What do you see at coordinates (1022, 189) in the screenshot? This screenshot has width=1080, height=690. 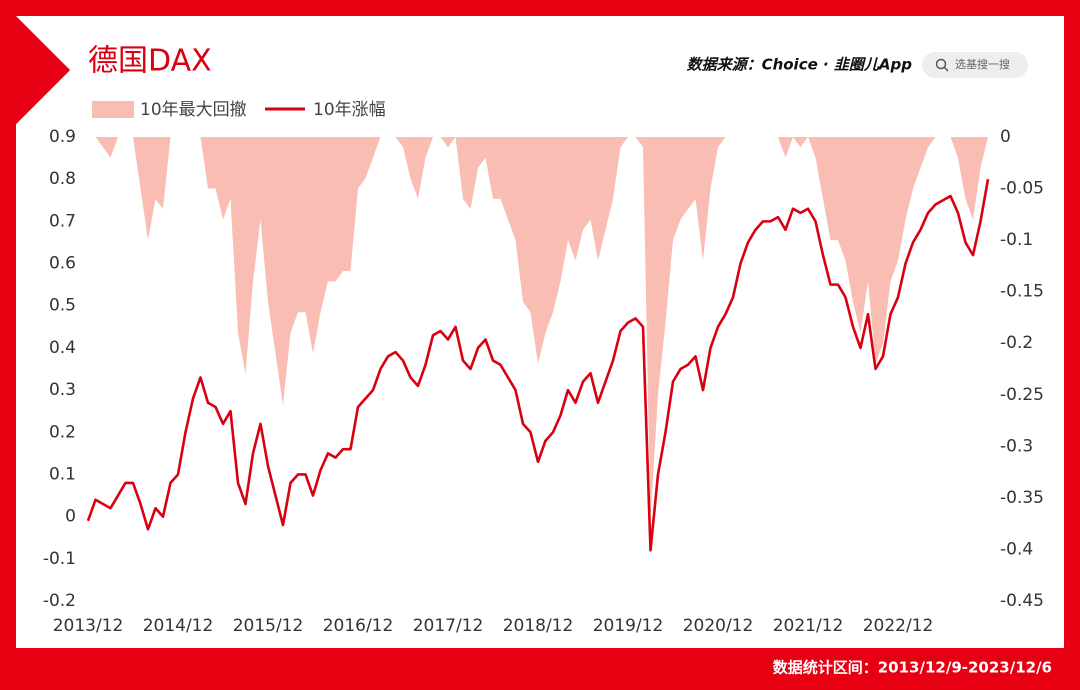 I see `y2-tick-label: -0.05` at bounding box center [1022, 189].